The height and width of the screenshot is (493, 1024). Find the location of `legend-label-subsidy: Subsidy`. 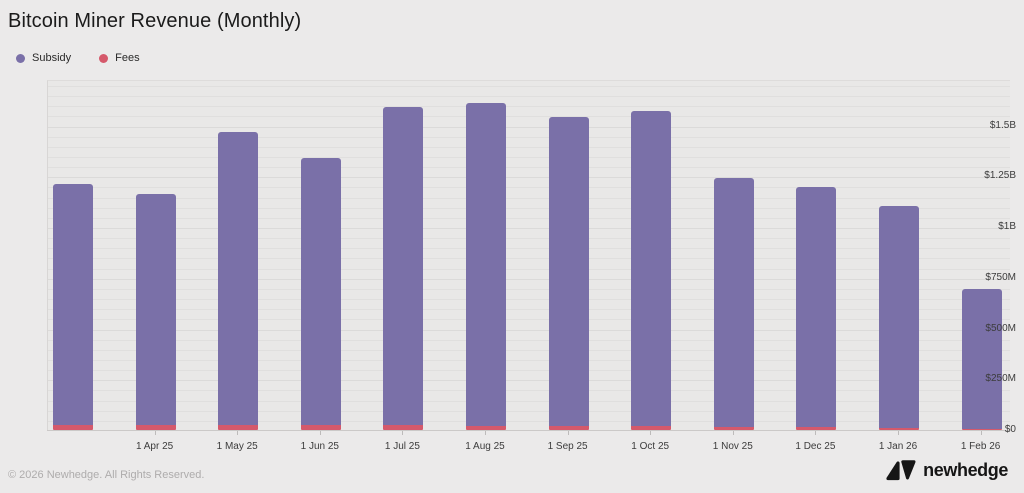

legend-label-subsidy: Subsidy is located at coordinates (52, 58).